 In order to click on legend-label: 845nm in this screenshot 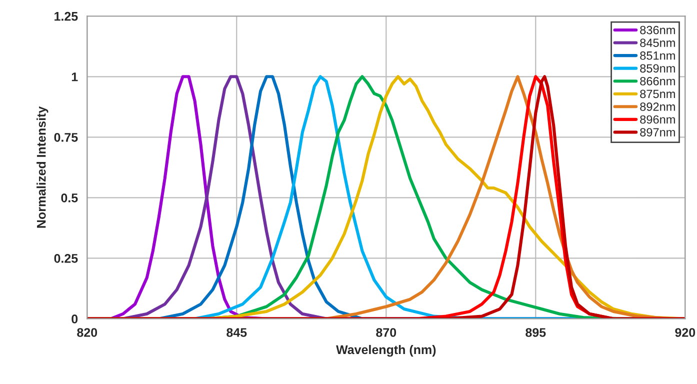, I will do `click(657, 43)`.